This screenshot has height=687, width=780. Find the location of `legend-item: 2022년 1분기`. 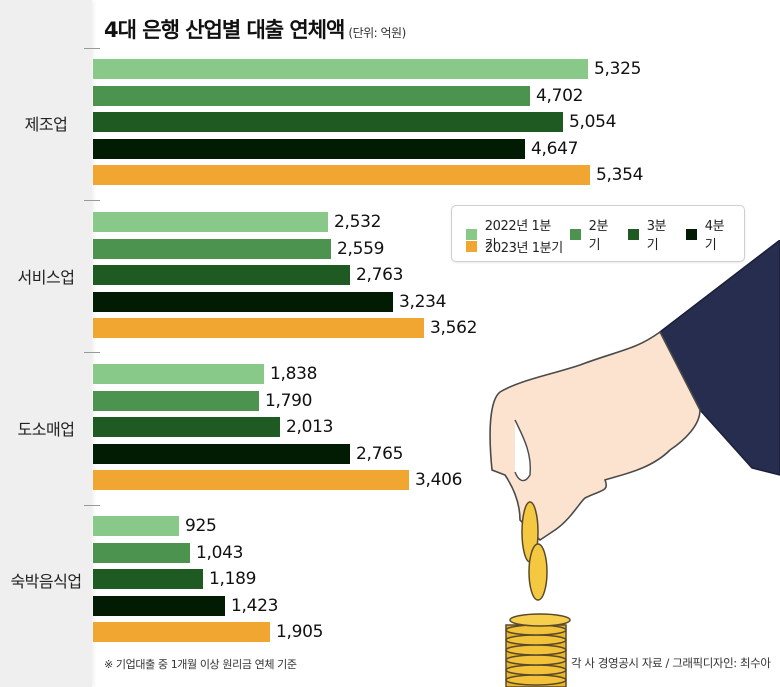

legend-item: 2022년 1분기 is located at coordinates (513, 234).